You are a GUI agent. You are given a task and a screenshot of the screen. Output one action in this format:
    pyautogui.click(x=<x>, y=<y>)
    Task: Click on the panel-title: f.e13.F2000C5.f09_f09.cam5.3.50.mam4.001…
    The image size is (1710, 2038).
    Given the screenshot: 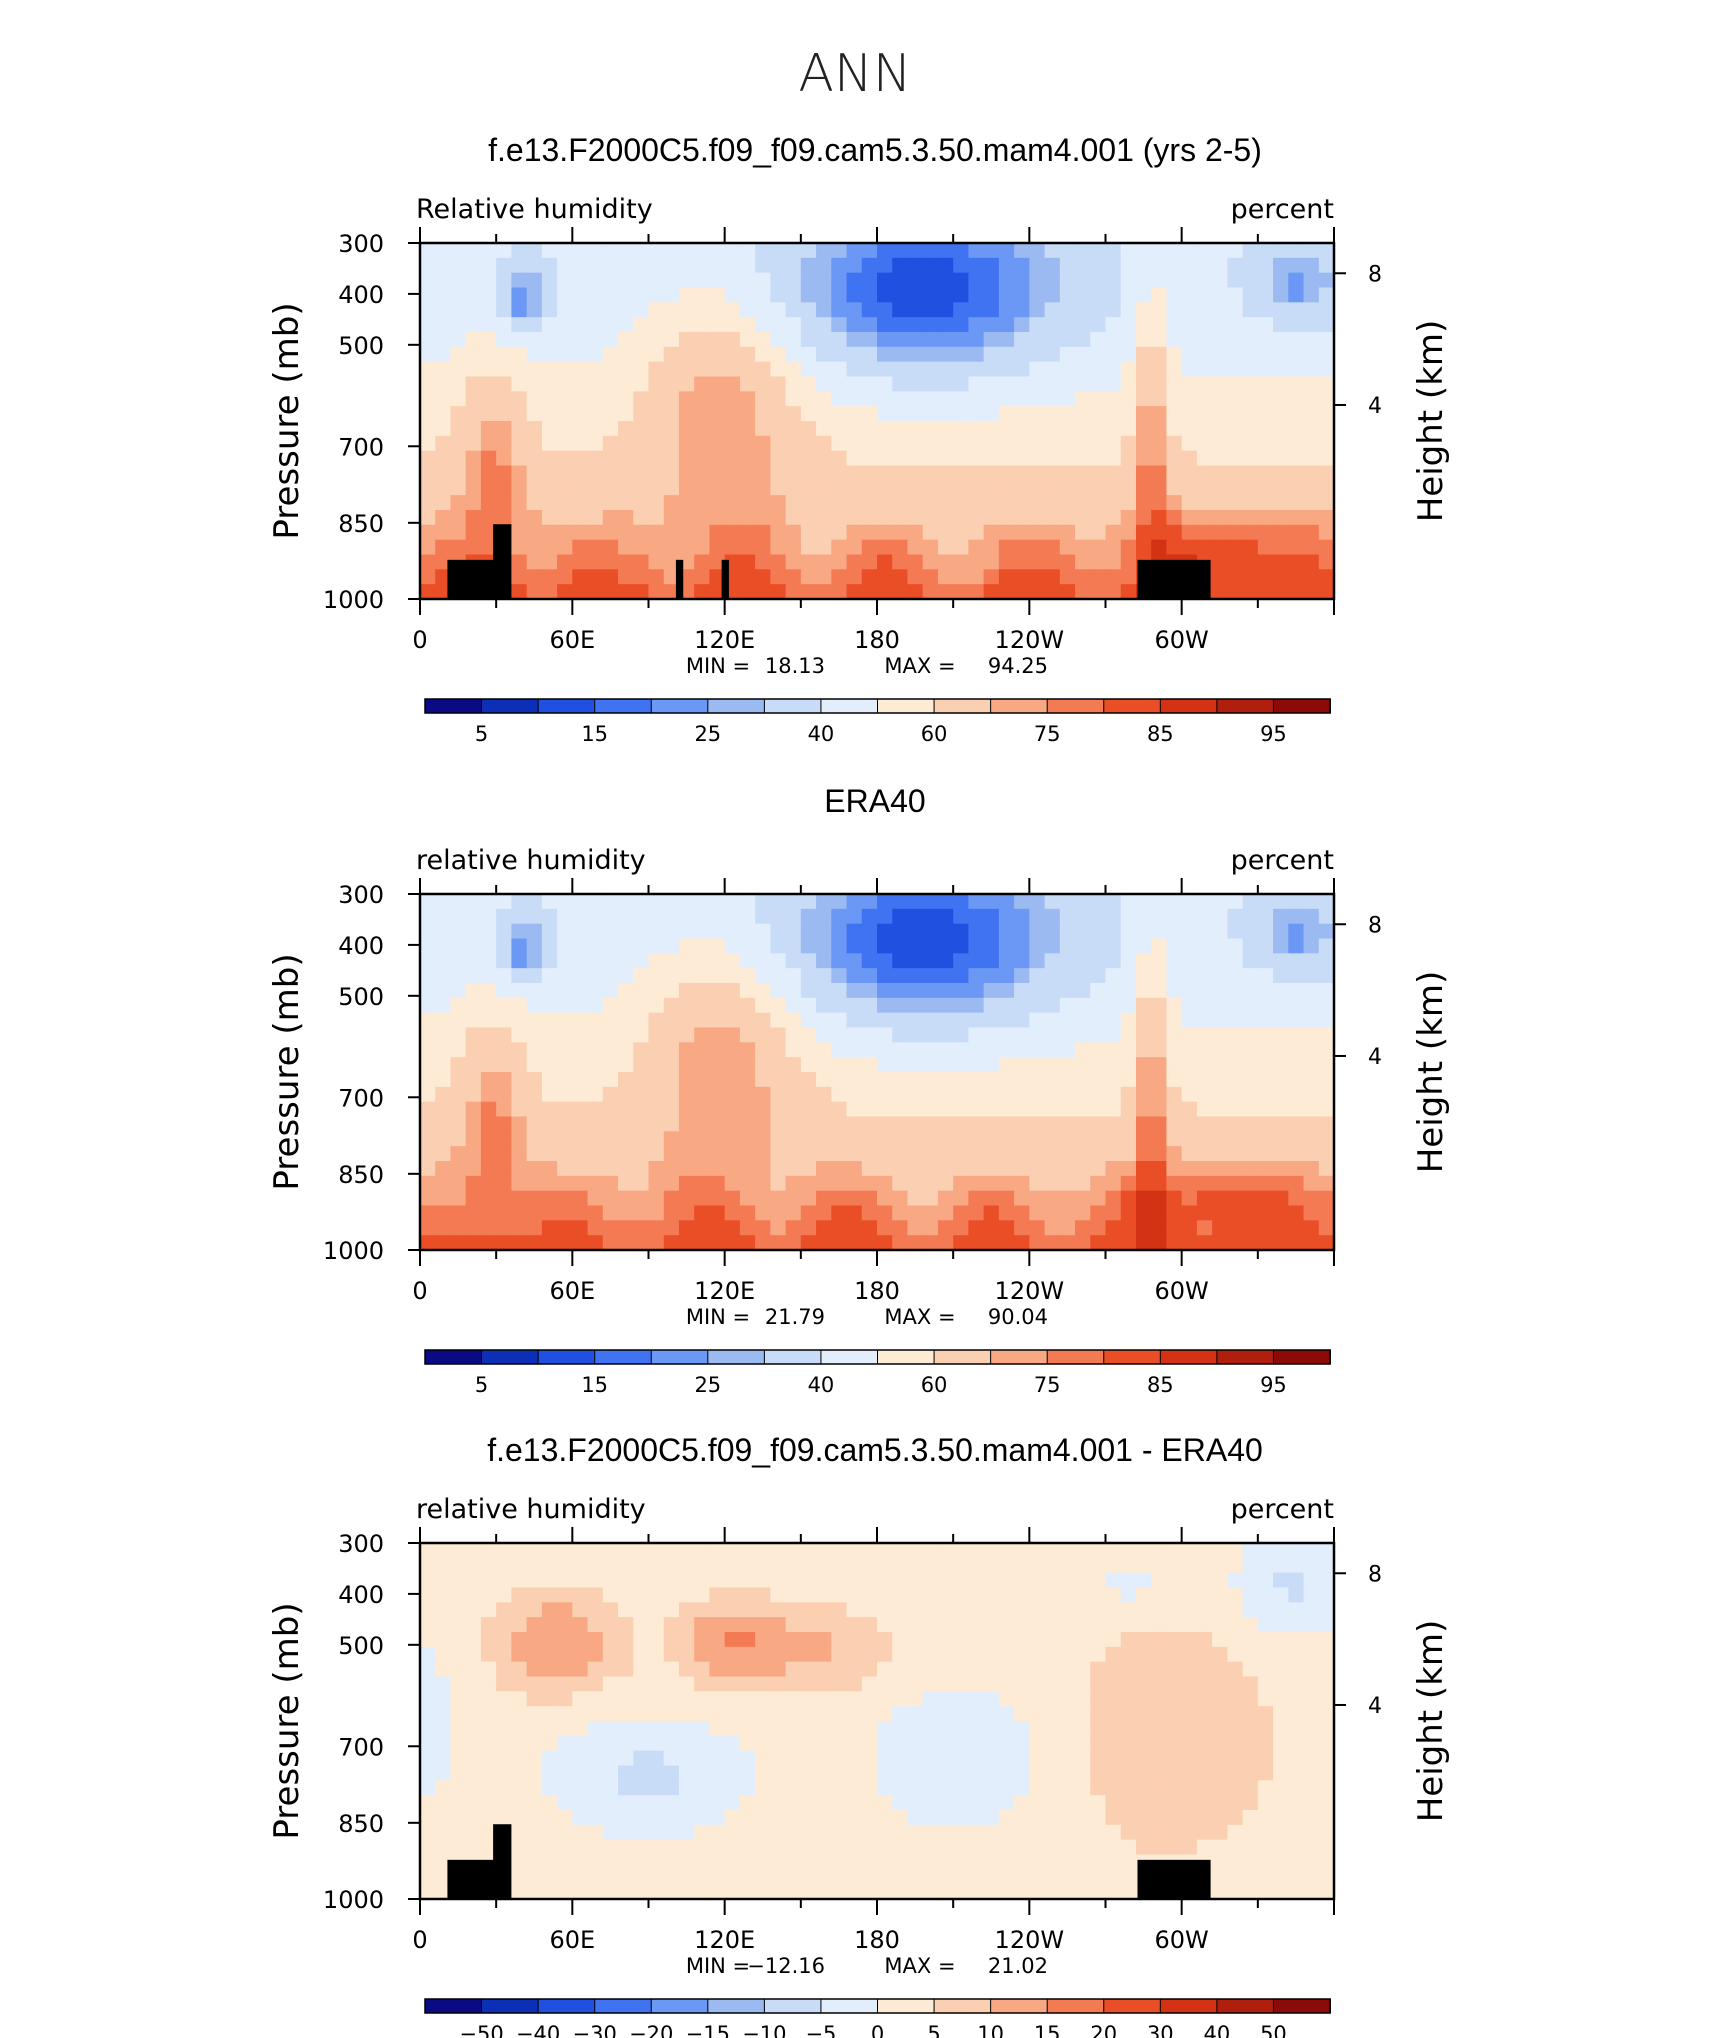 What is the action you would take?
    pyautogui.click(x=875, y=150)
    